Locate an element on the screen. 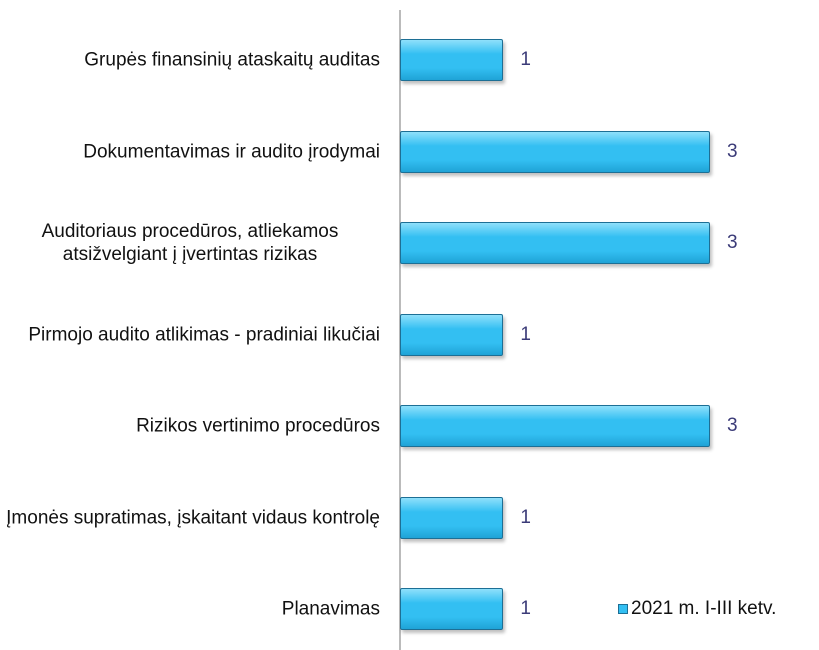  category-label: Dokumentavimas ir audito įrodymai is located at coordinates (231, 151).